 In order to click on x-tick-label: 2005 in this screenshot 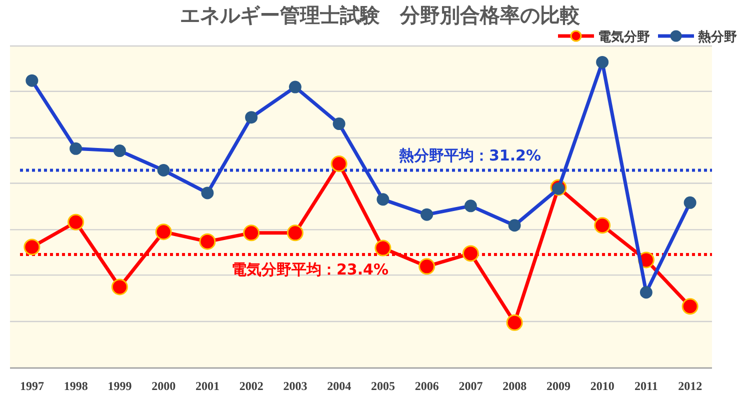, I will do `click(382, 386)`.